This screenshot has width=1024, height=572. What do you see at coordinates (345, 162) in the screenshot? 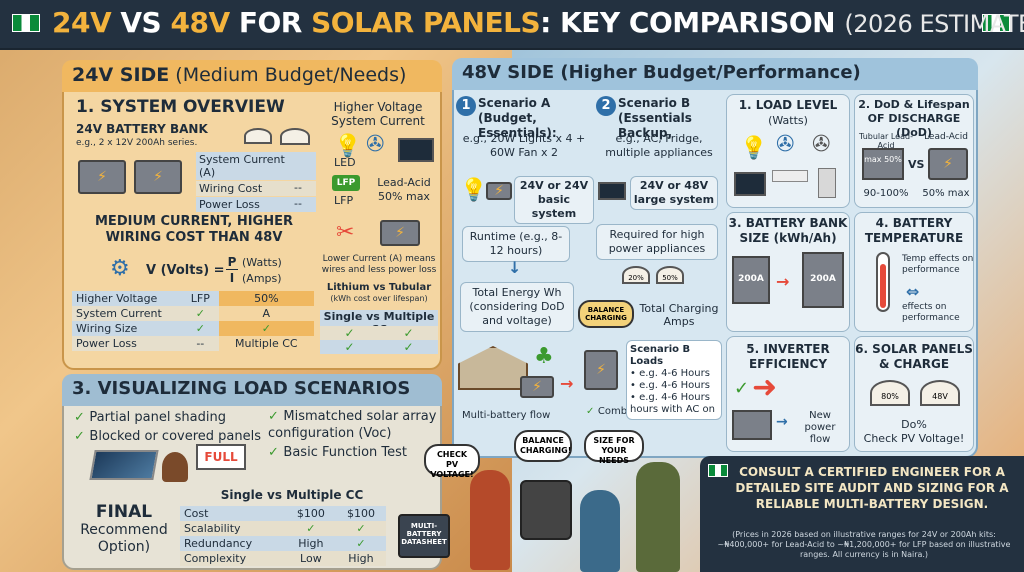
I see `led-label: LED` at bounding box center [345, 162].